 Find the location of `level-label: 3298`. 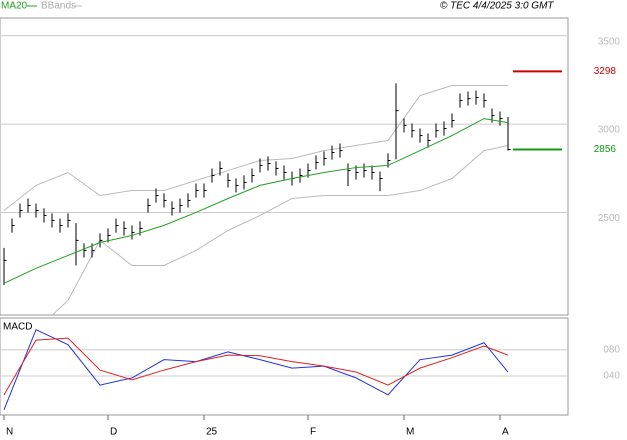

level-label: 3298 is located at coordinates (605, 71).